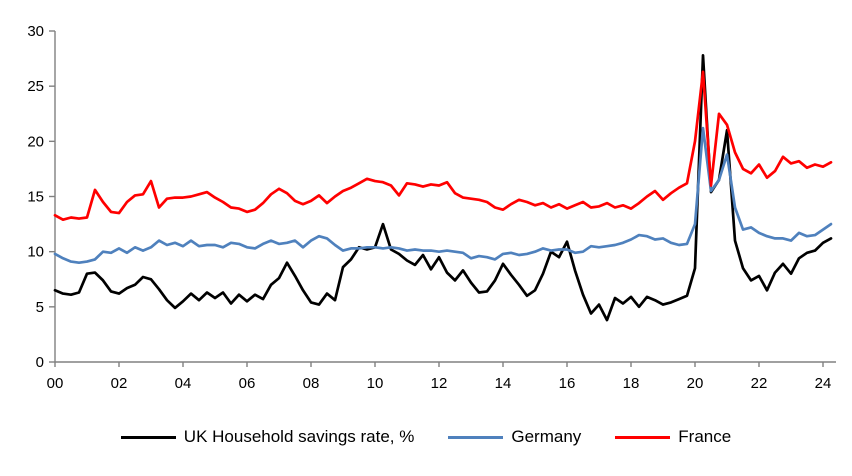 Image resolution: width=852 pixels, height=476 pixels. I want to click on x-tick-label: 04, so click(183, 383).